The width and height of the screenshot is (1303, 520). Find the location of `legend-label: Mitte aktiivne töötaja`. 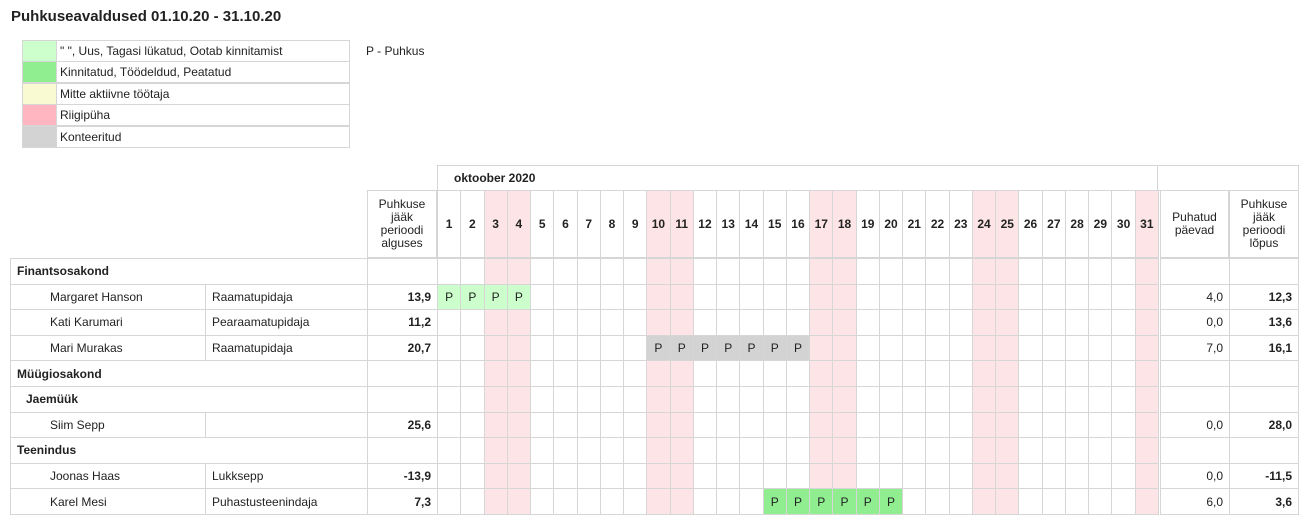

legend-label: Mitte aktiivne töötaja is located at coordinates (203, 93).